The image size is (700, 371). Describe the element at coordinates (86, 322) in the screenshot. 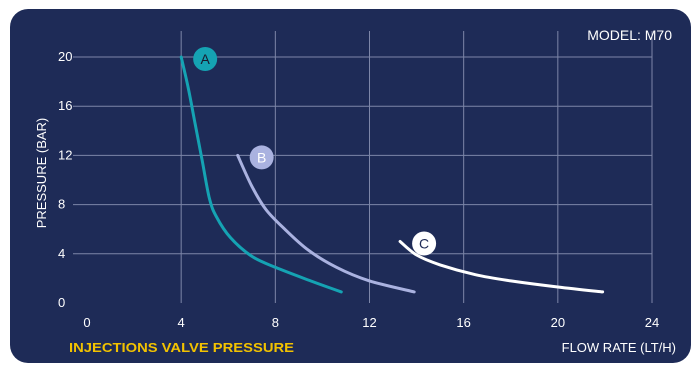

I see `x-tick-label: 0` at that location.